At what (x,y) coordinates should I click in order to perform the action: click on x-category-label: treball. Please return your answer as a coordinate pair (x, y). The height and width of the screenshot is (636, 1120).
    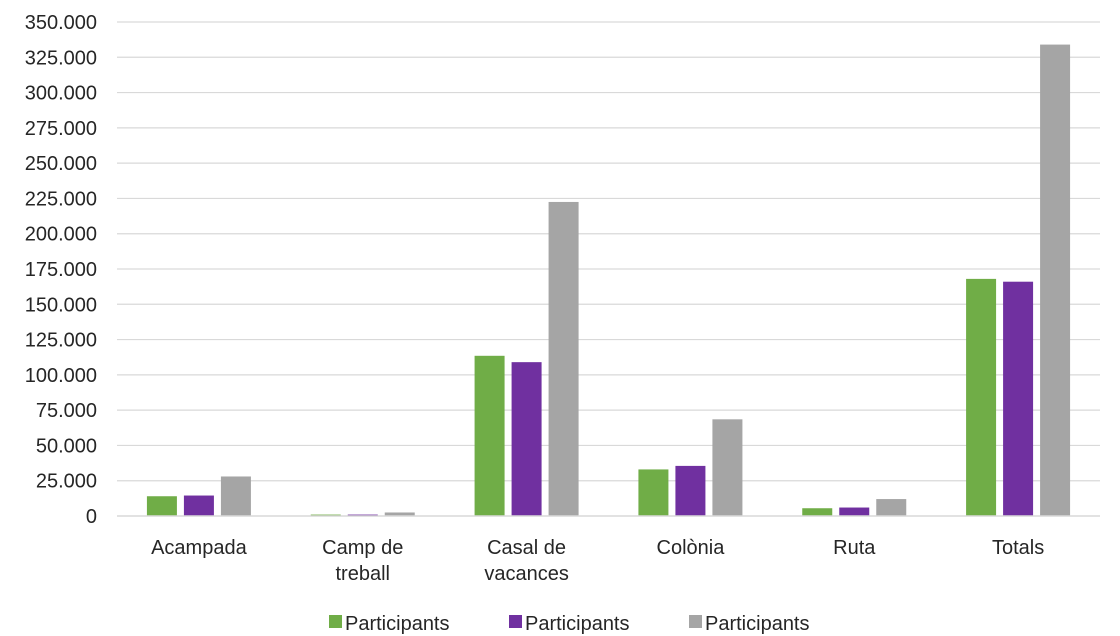
    Looking at the image, I should click on (363, 574).